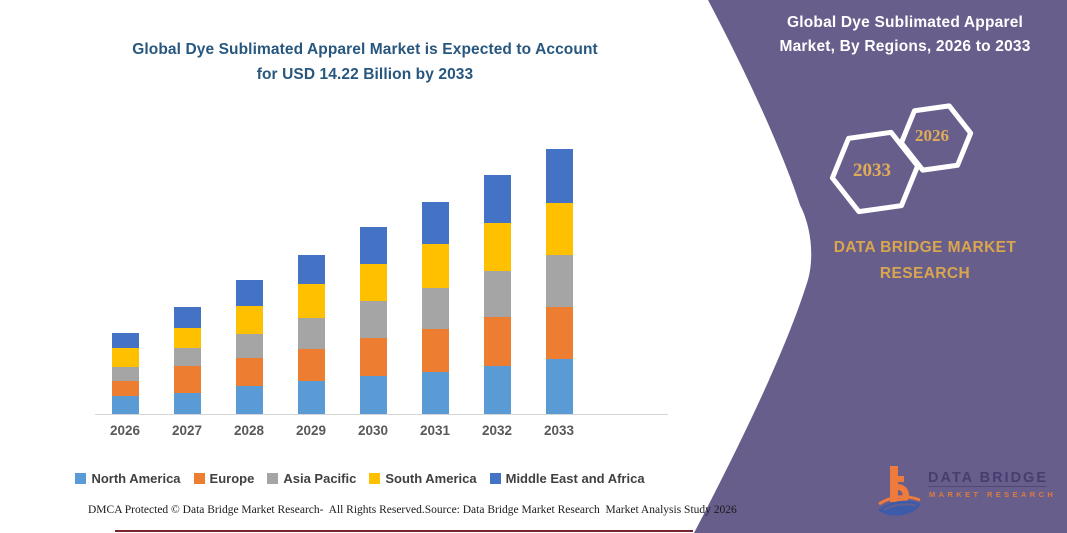 Image resolution: width=1067 pixels, height=533 pixels. I want to click on footer-divider-line, so click(404, 531).